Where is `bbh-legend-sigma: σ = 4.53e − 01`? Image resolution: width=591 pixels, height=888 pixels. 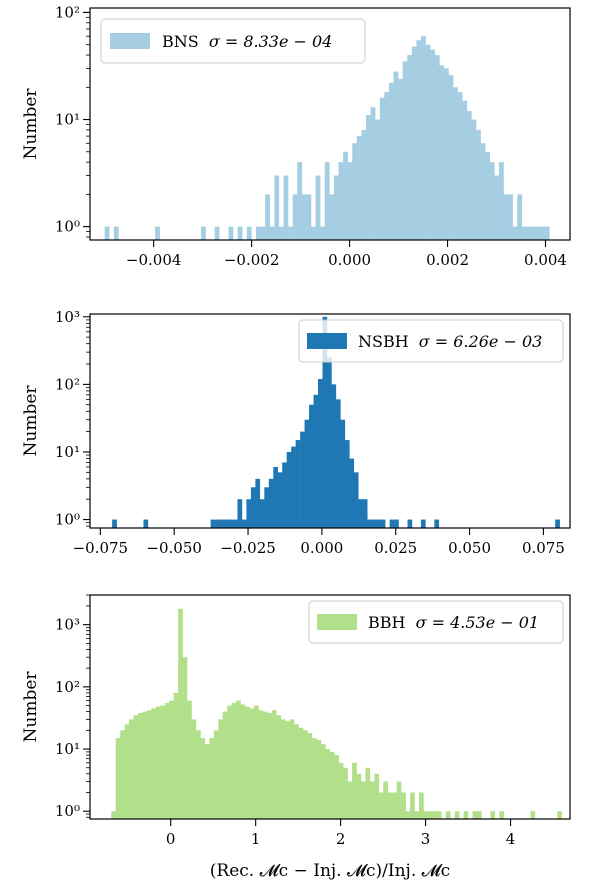
bbh-legend-sigma: σ = 4.53e − 01 is located at coordinates (478, 622).